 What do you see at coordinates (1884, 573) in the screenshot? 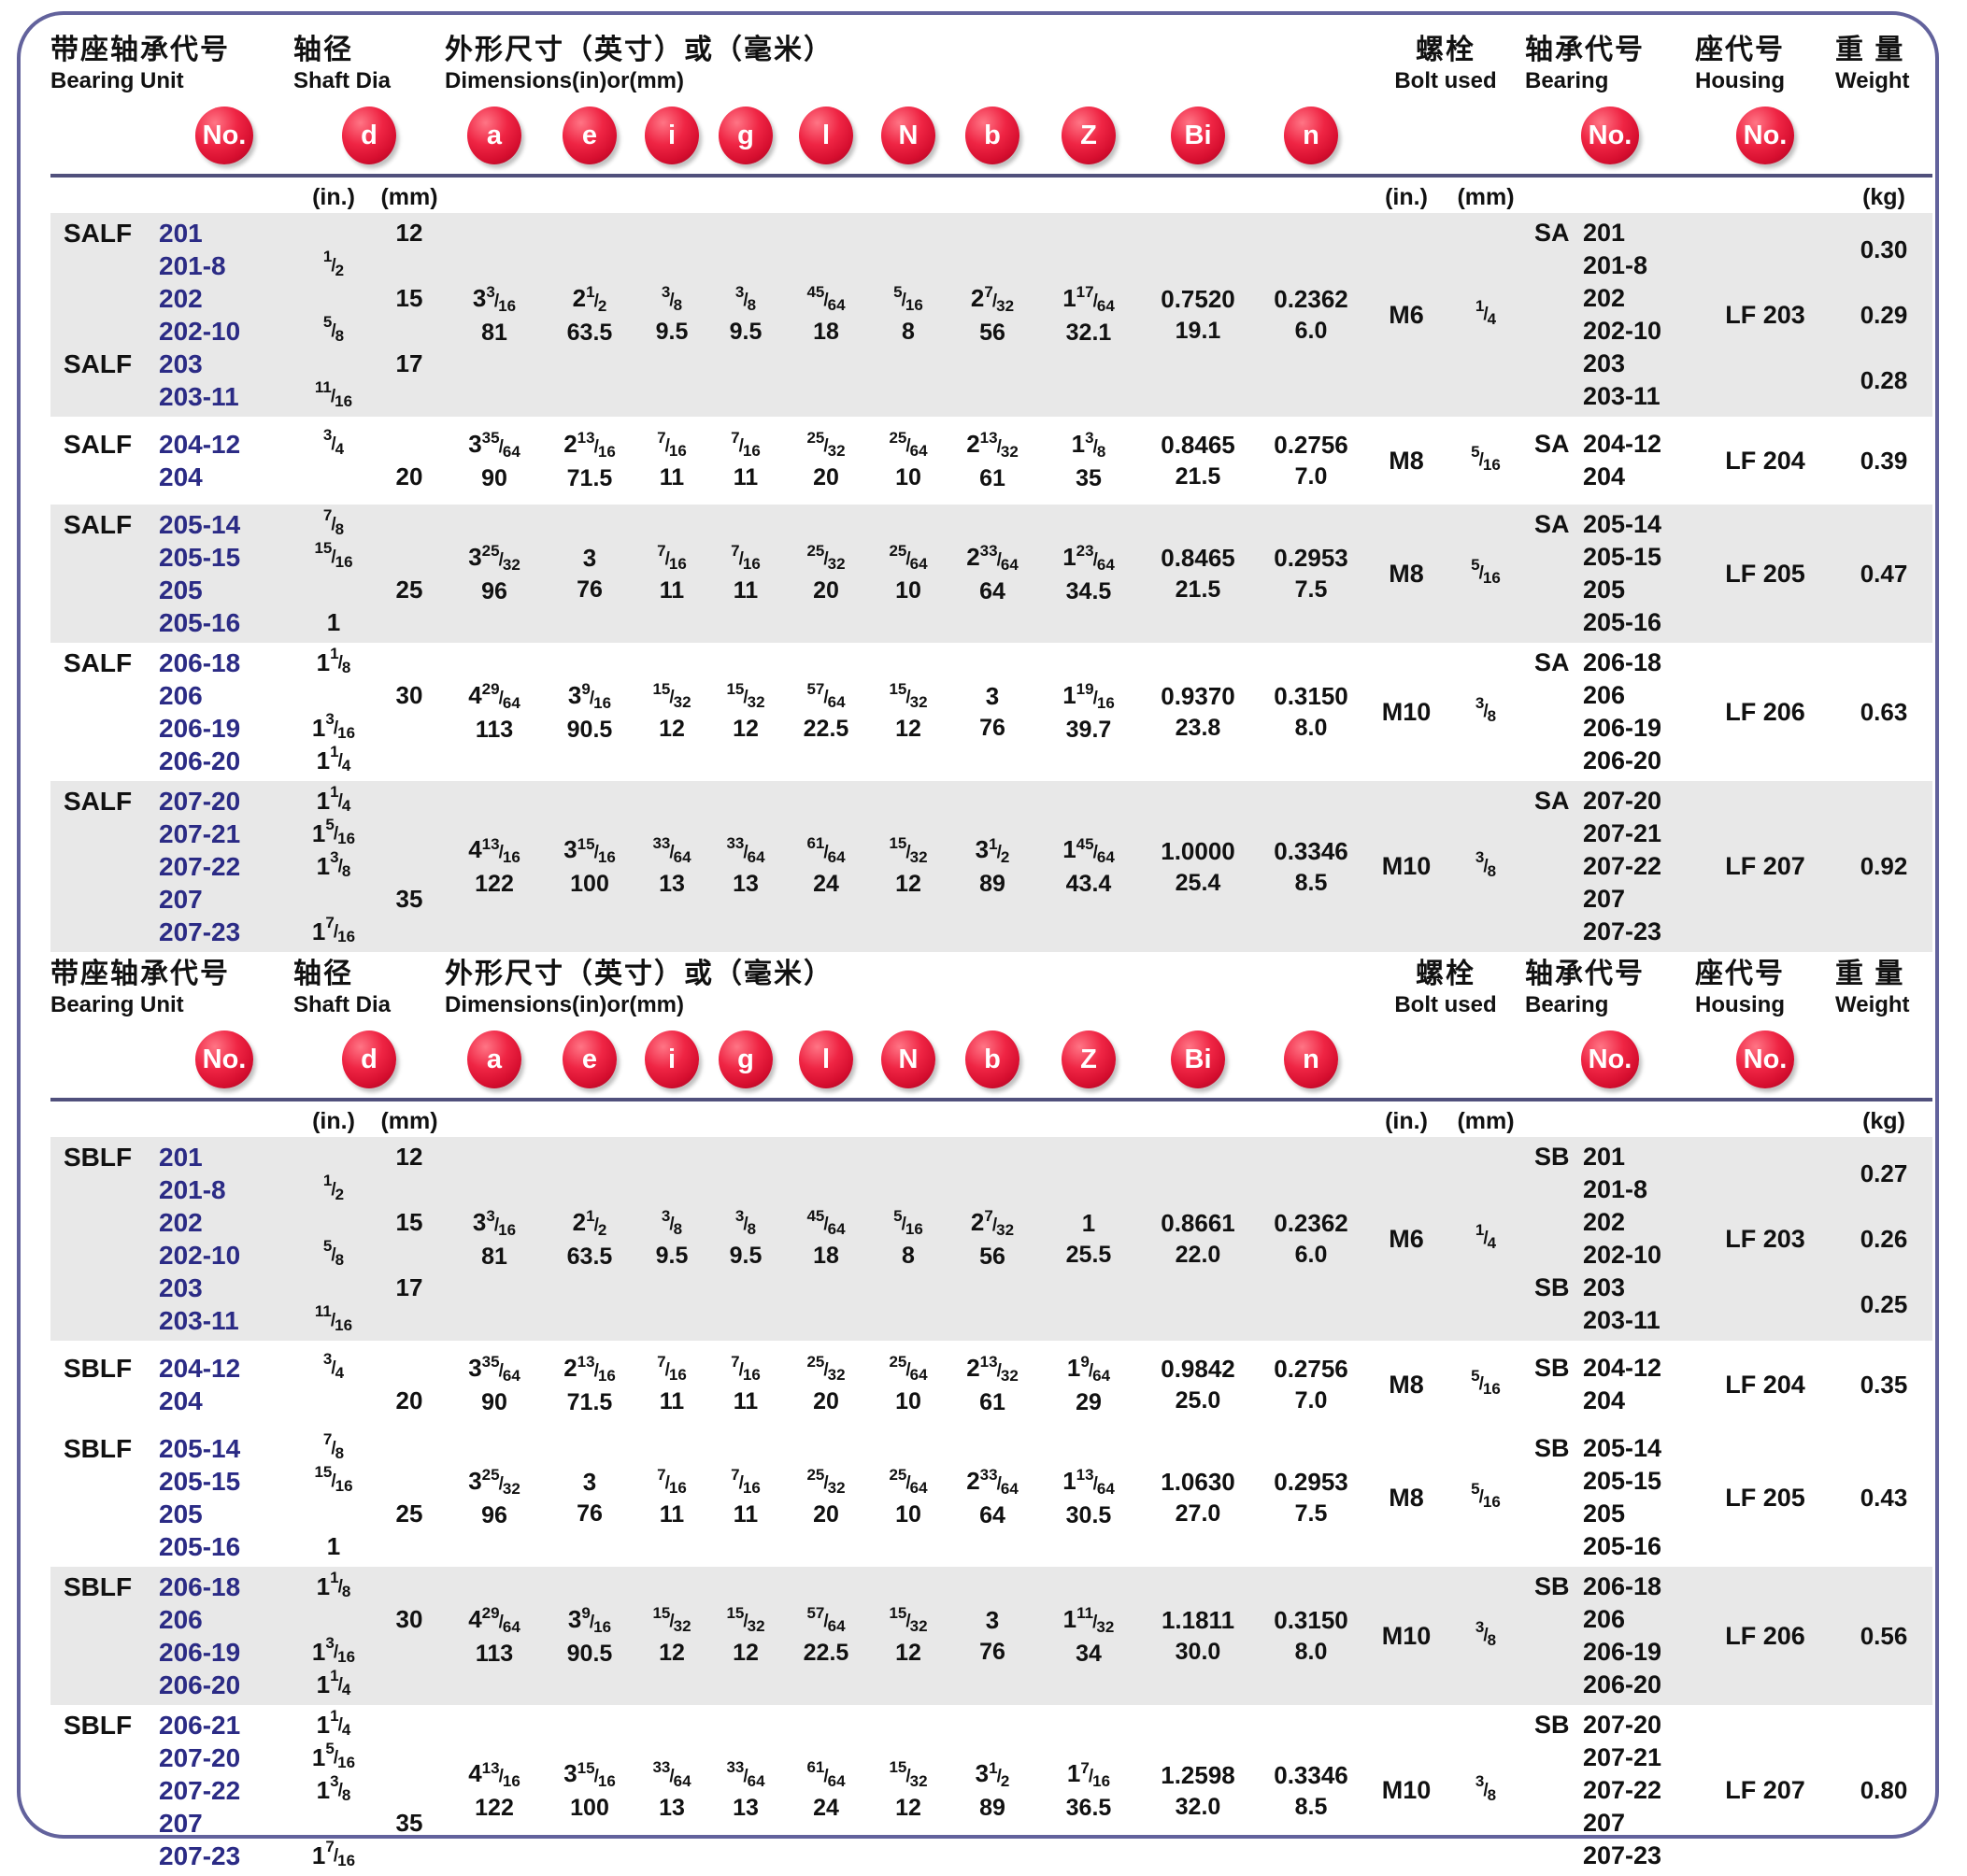
I see `weight-values: 0.47` at bounding box center [1884, 573].